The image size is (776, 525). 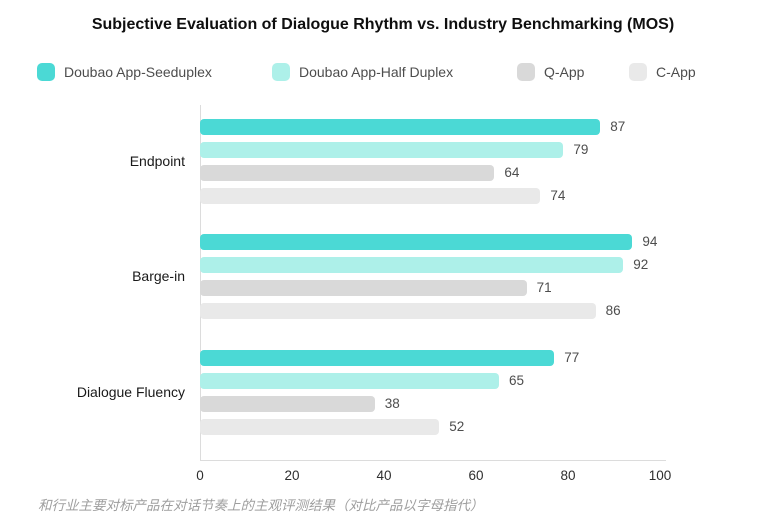 What do you see at coordinates (544, 287) in the screenshot?
I see `bar-value-label: 71` at bounding box center [544, 287].